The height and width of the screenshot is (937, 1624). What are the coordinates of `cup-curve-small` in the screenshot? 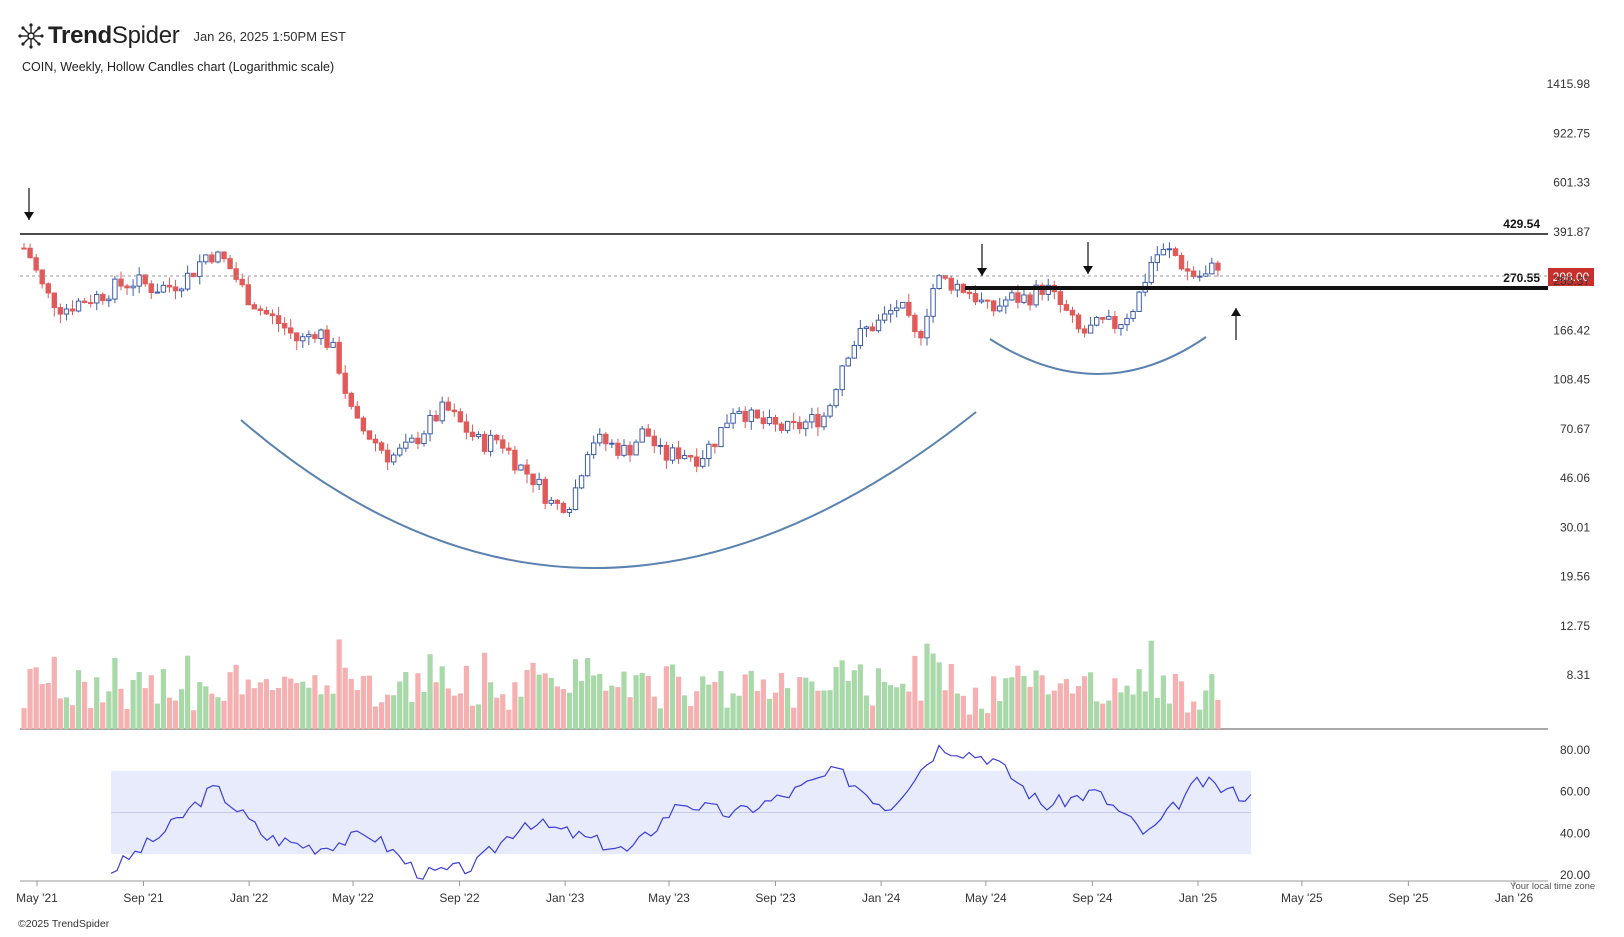 It's located at (1098, 355).